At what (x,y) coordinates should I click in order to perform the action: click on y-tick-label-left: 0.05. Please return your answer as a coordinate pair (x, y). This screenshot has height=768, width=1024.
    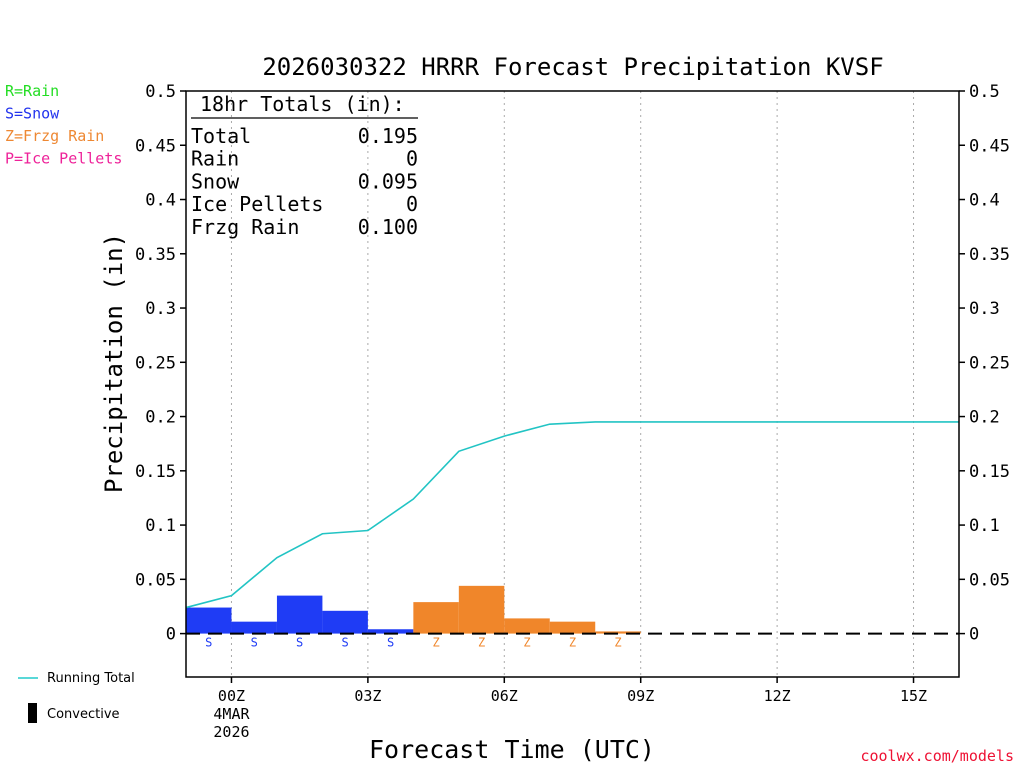
    Looking at the image, I should click on (155, 580).